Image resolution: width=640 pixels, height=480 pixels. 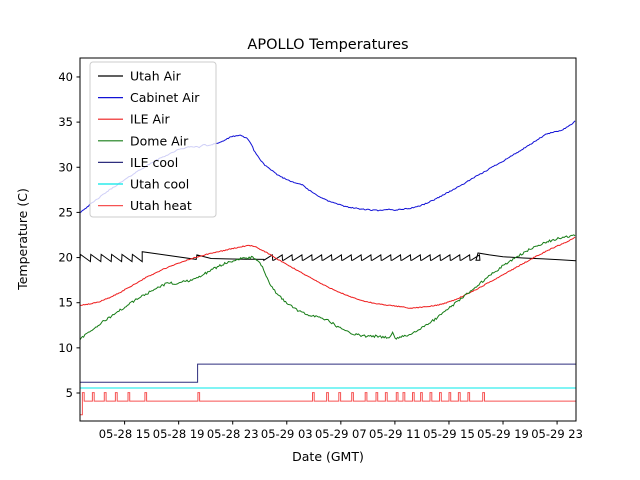 What do you see at coordinates (159, 184) in the screenshot?
I see `legend-label-utah-cool: Utah cool` at bounding box center [159, 184].